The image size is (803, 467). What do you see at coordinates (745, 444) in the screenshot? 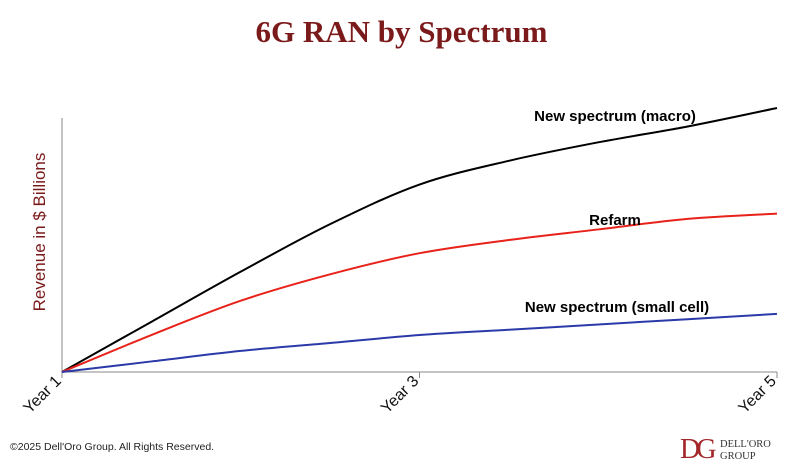
I see `logo-line-1: DELL'ORO` at bounding box center [745, 444].